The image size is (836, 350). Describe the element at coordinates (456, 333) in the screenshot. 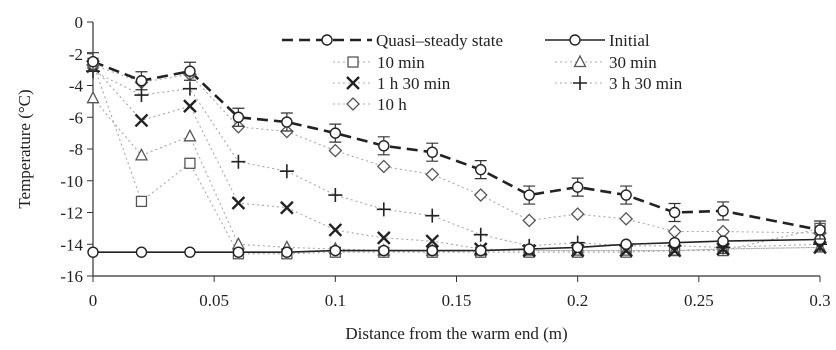

I see `x-axis-title: Distance from the warm end (m)` at that location.